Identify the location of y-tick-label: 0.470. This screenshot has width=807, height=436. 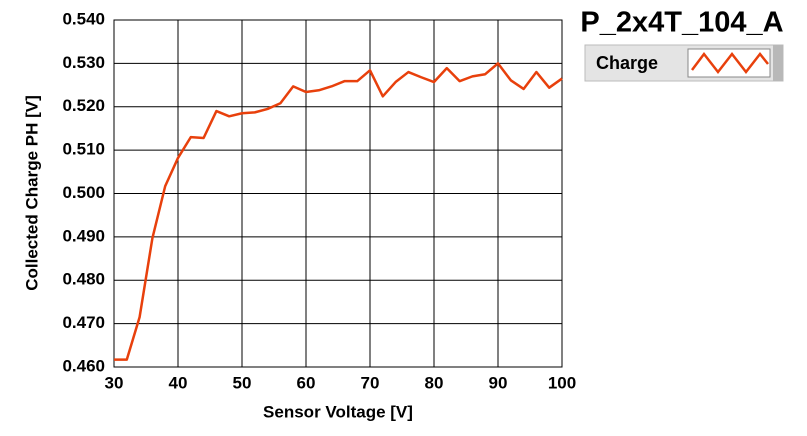
(83, 322).